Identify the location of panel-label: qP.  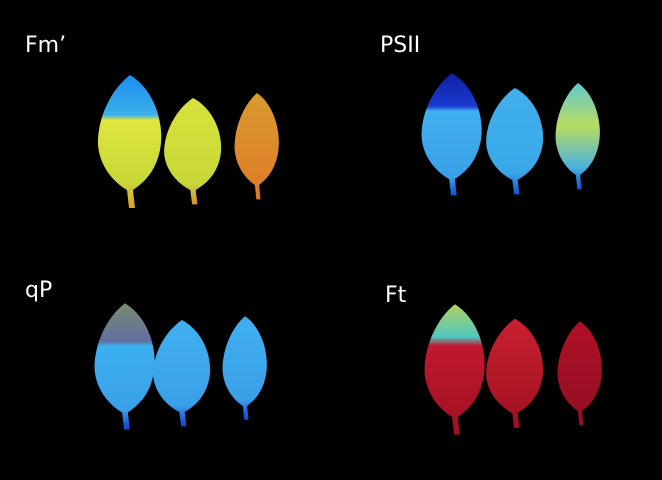
(38, 290).